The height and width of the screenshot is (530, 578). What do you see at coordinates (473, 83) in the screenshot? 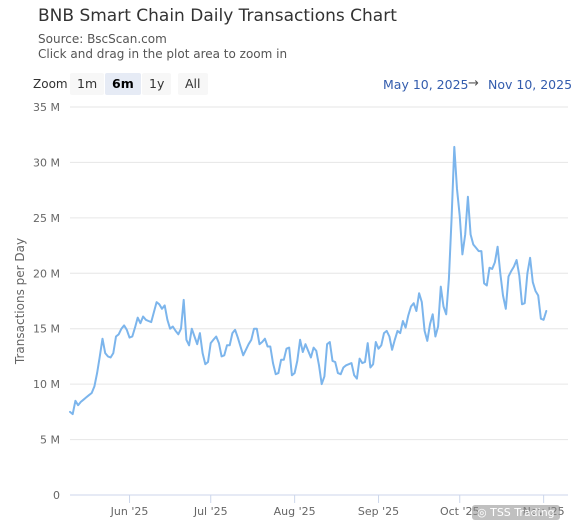
I see `range-arrow: →` at bounding box center [473, 83].